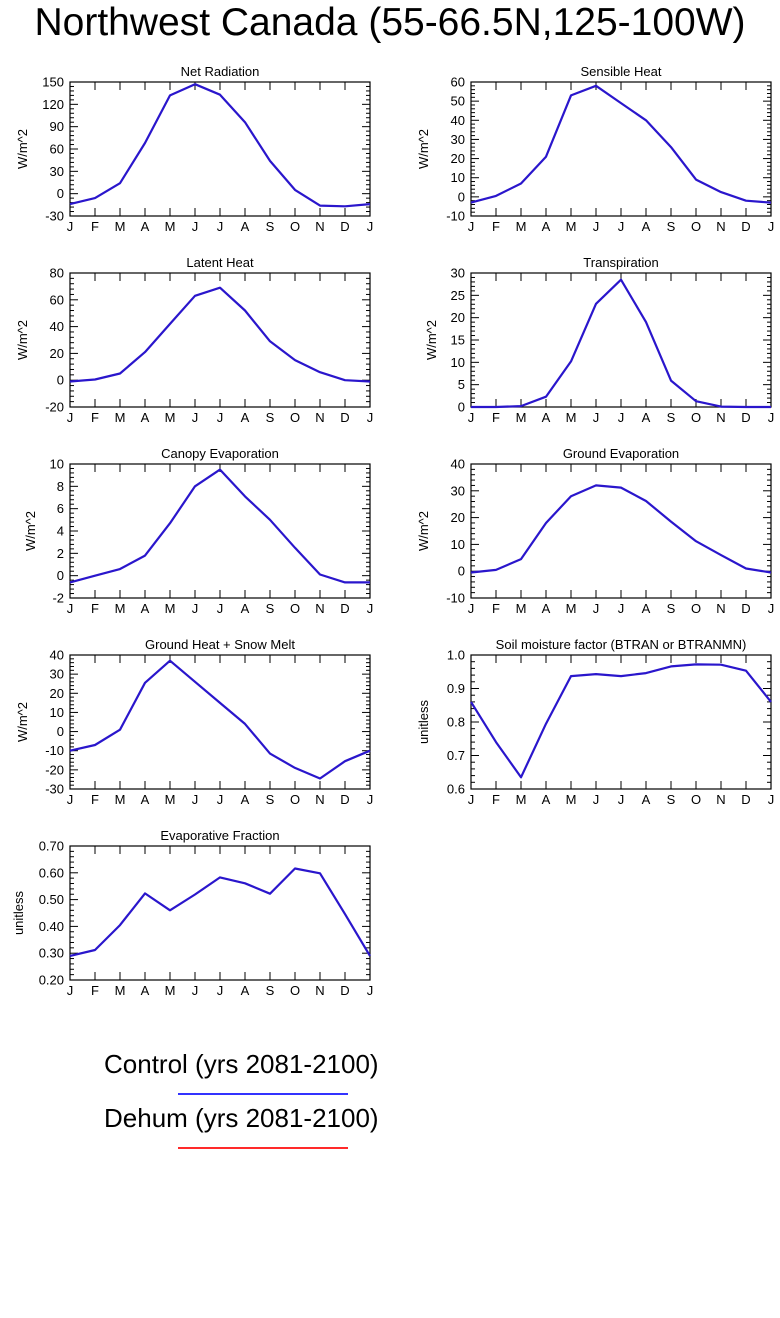 Image resolution: width=780 pixels, height=1318 pixels. What do you see at coordinates (220, 644) in the screenshot?
I see `panel-title-ground-heat-snow-melt: Ground Heat + Snow Melt` at bounding box center [220, 644].